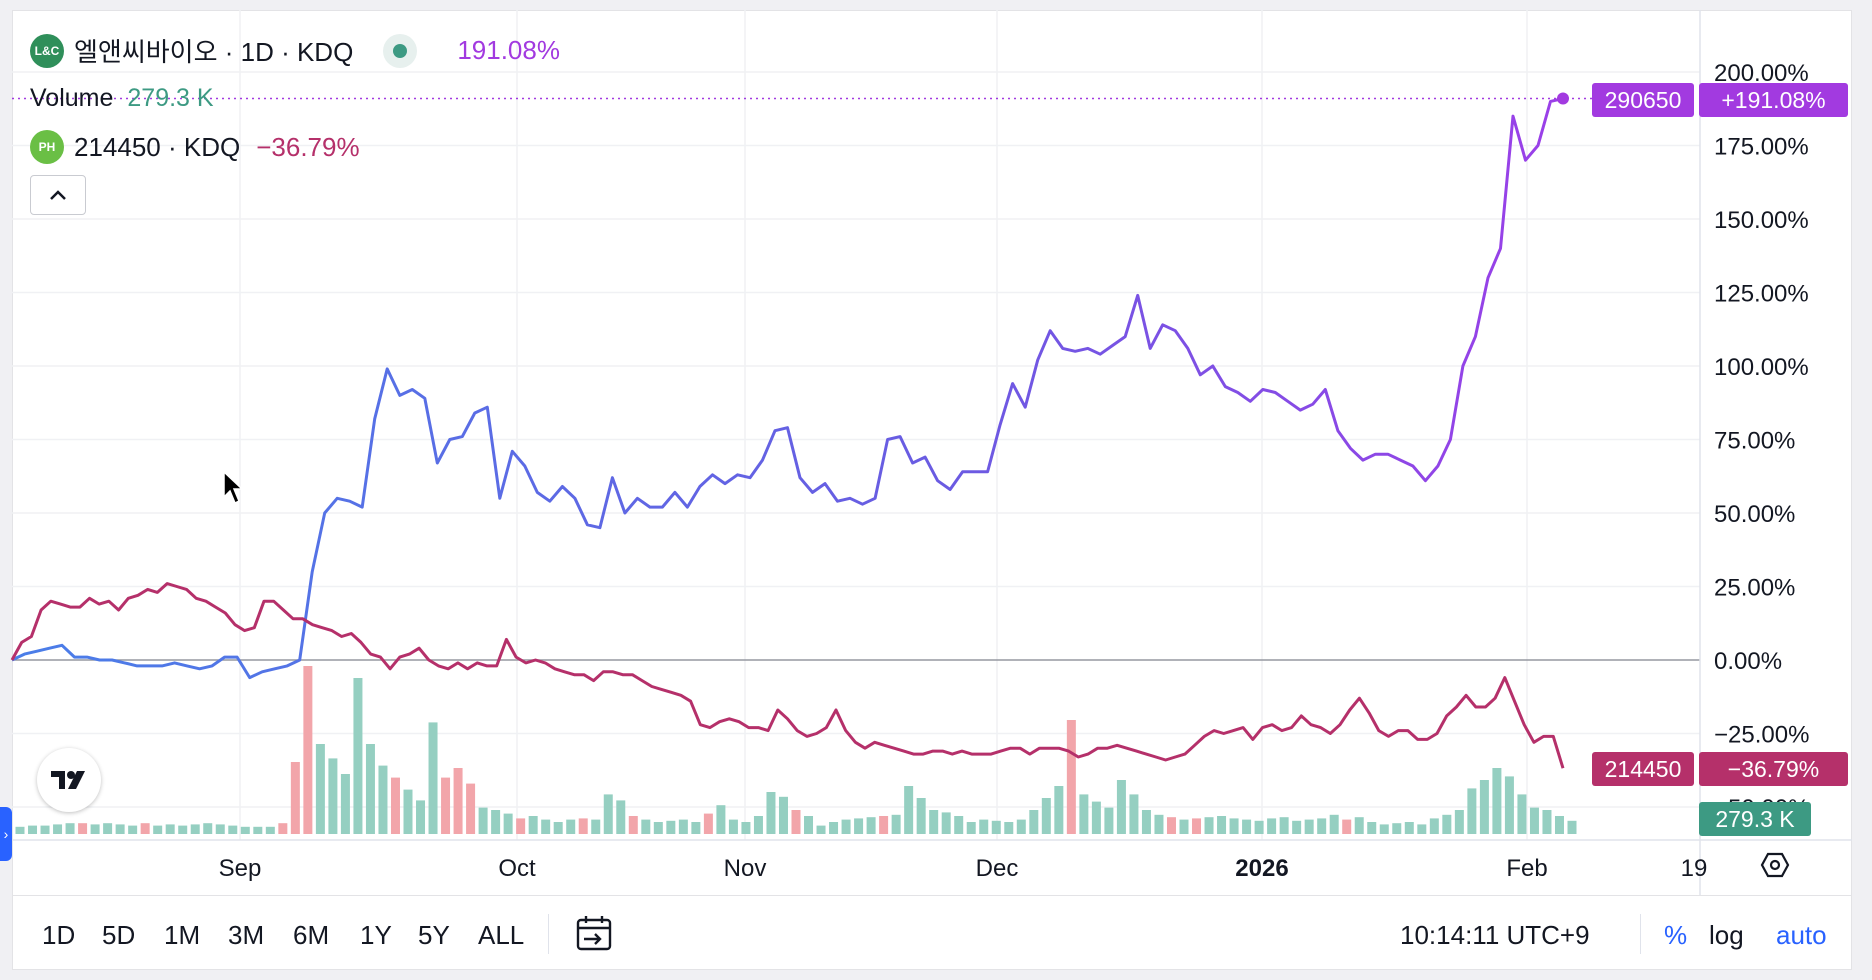 This screenshot has height=980, width=1872. What do you see at coordinates (246, 935) in the screenshot?
I see `range-3m-button: 3M` at bounding box center [246, 935].